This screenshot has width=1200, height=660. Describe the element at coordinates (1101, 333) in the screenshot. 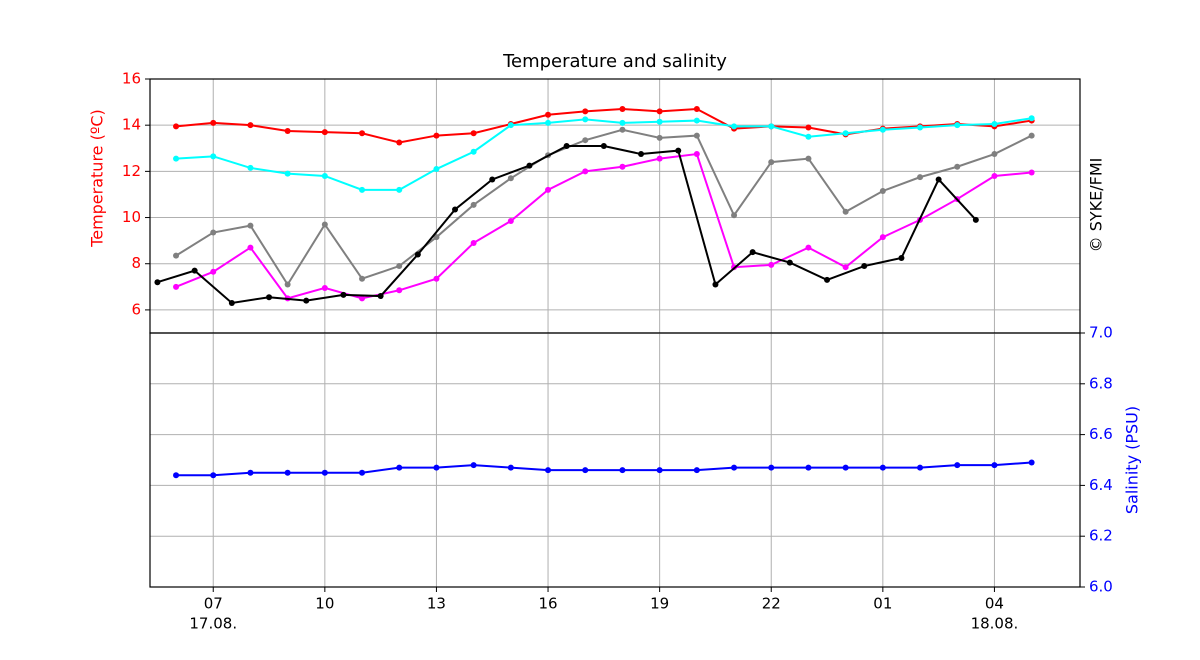

I see `y-tick-label: 7.0` at that location.